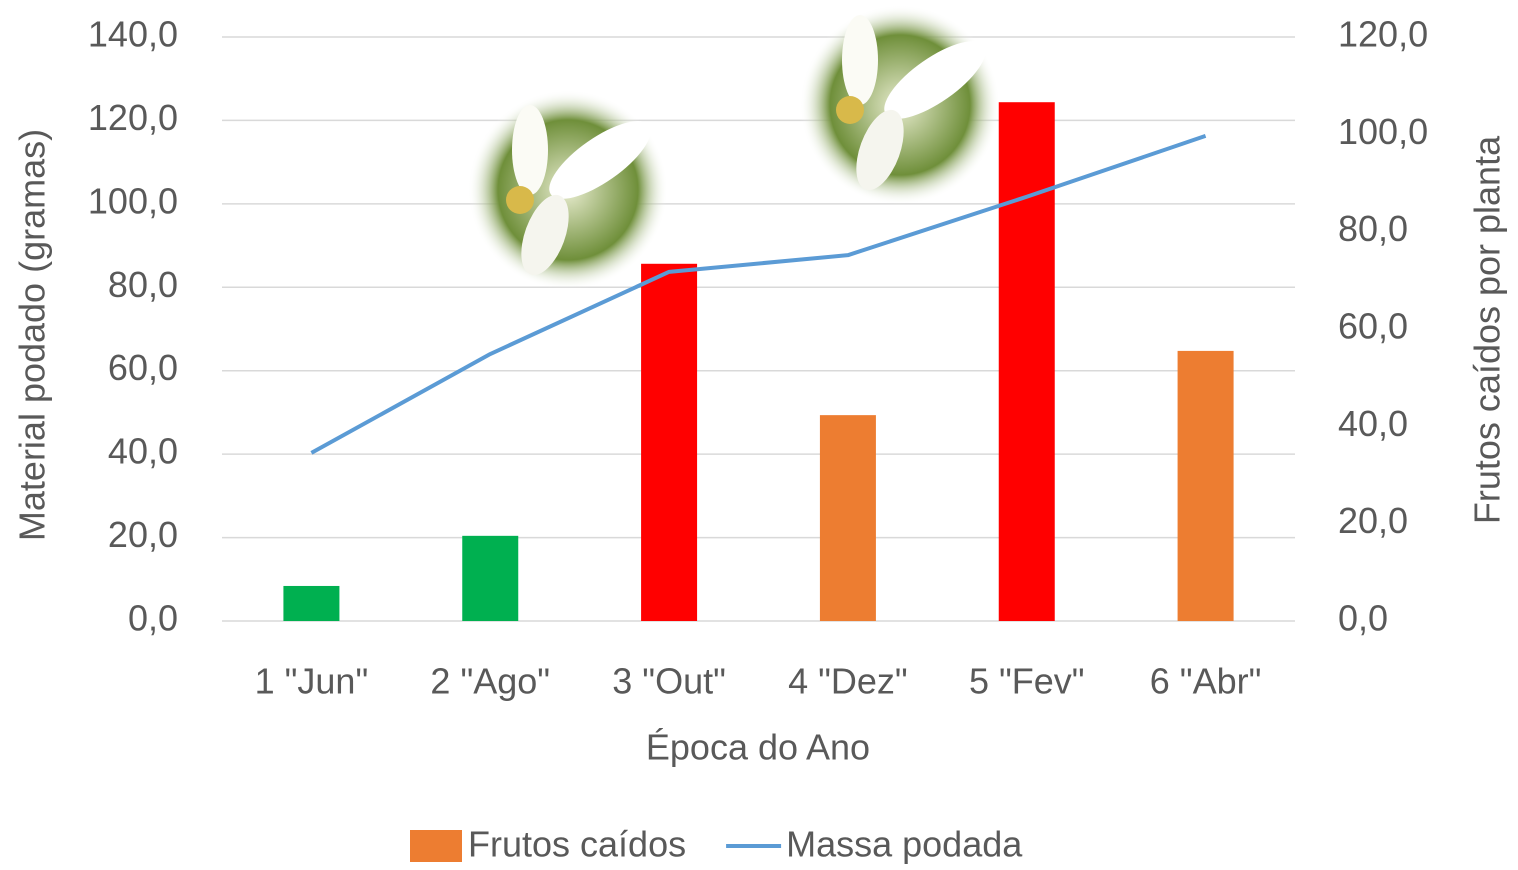 This screenshot has height=870, width=1518. Describe the element at coordinates (1027, 681) in the screenshot. I see `x-tick-label: 5 "Fev"` at that location.